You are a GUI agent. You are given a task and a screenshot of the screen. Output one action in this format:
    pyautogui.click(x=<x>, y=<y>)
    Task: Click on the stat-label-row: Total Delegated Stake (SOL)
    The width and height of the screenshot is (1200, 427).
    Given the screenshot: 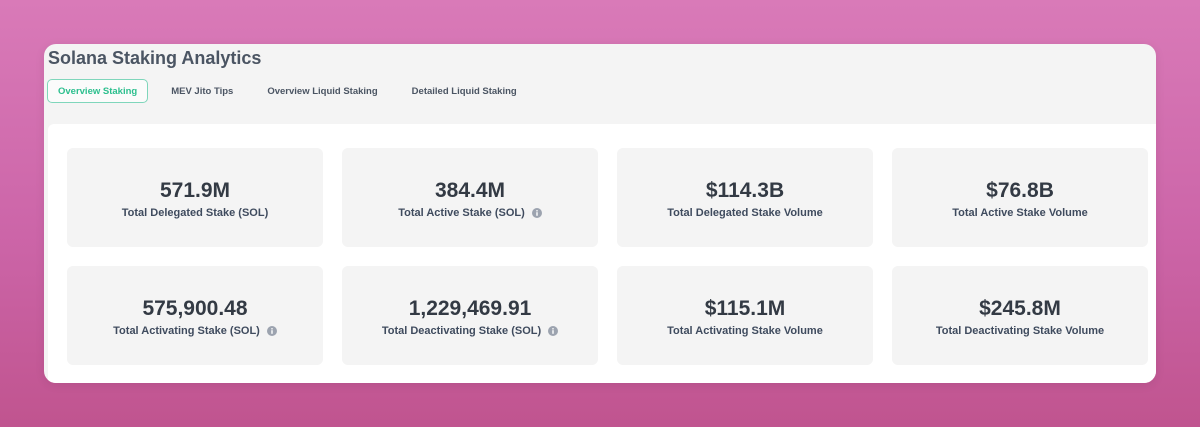 What is the action you would take?
    pyautogui.click(x=195, y=213)
    